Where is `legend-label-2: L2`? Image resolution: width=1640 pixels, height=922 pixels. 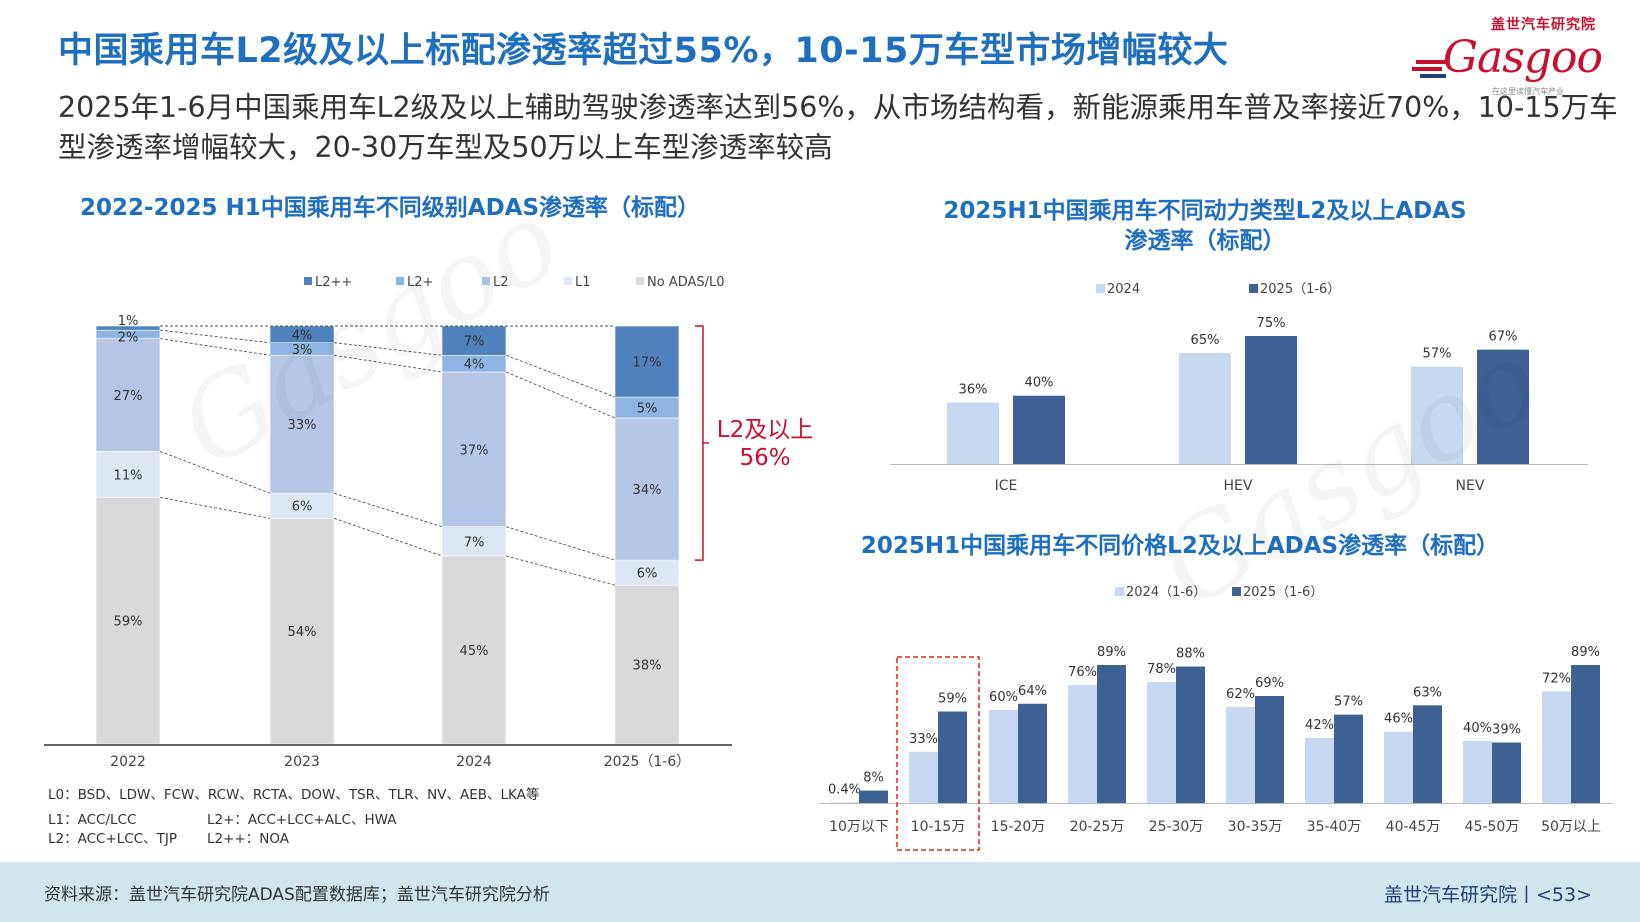 legend-label-2: L2 is located at coordinates (501, 282).